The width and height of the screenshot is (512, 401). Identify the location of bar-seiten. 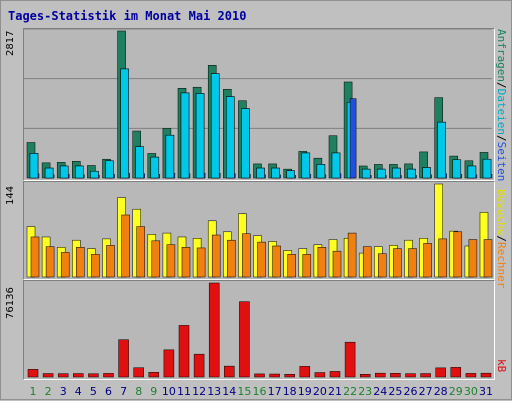
(353, 138).